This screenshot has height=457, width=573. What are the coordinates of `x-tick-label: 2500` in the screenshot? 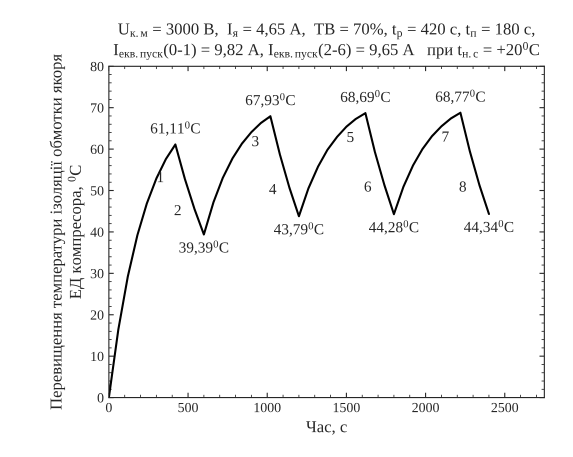 It's located at (504, 407).